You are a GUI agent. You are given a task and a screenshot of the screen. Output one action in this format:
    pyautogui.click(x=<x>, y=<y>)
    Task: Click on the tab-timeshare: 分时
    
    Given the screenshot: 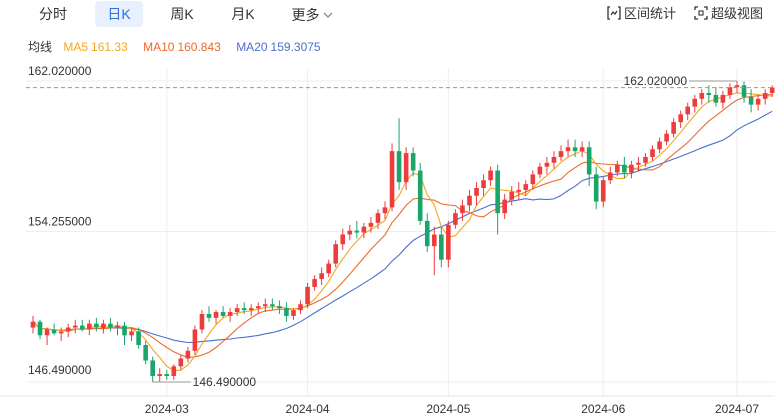 What is the action you would take?
    pyautogui.click(x=53, y=14)
    